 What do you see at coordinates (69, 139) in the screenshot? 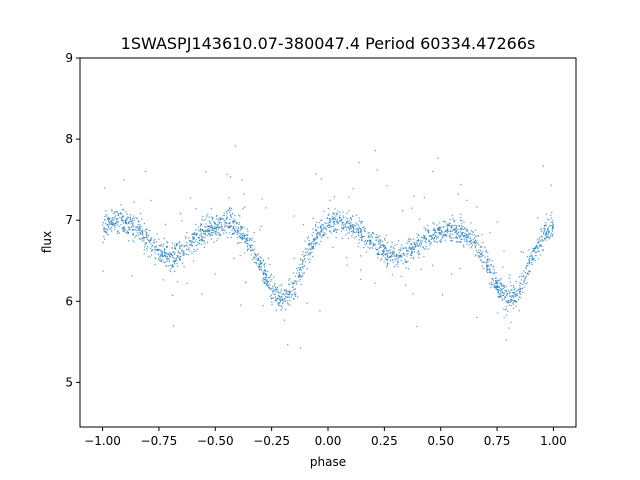
I see `y-tick-label: 8` at bounding box center [69, 139].